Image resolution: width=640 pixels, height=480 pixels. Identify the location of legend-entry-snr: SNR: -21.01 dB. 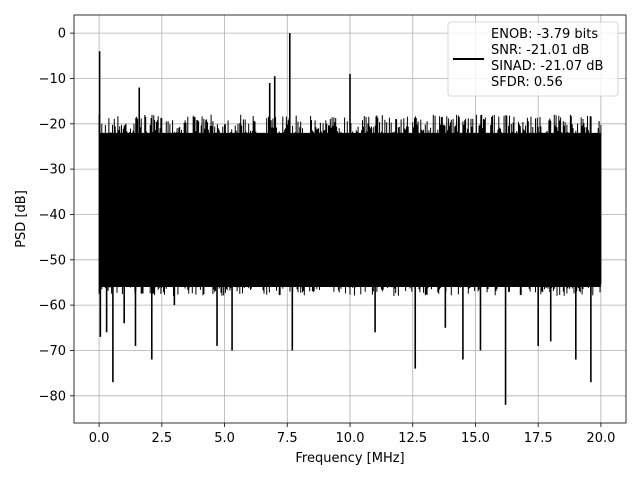
(540, 50).